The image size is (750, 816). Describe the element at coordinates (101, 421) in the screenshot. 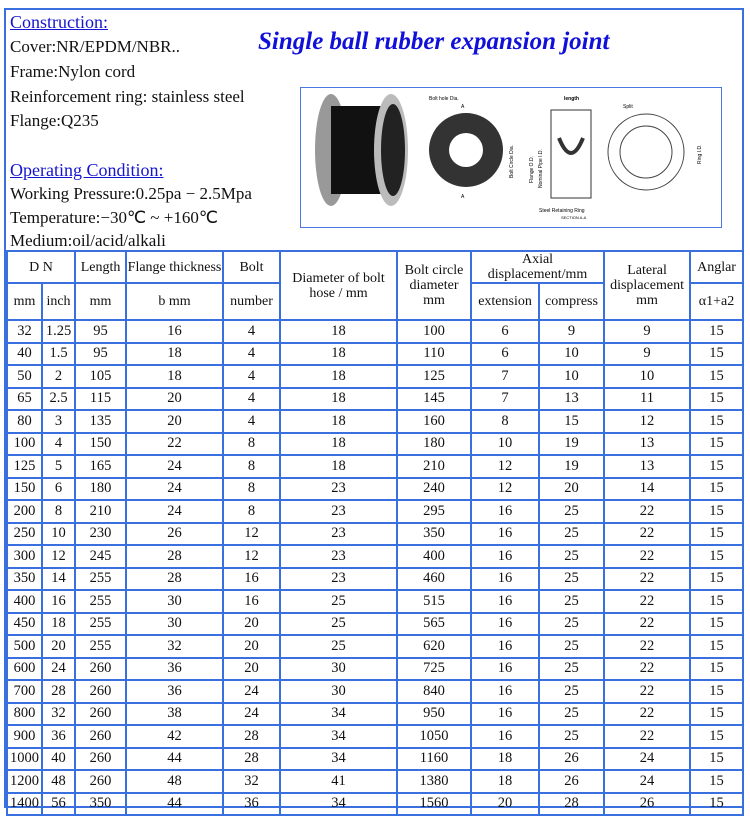

I see `table-cell: 135` at that location.